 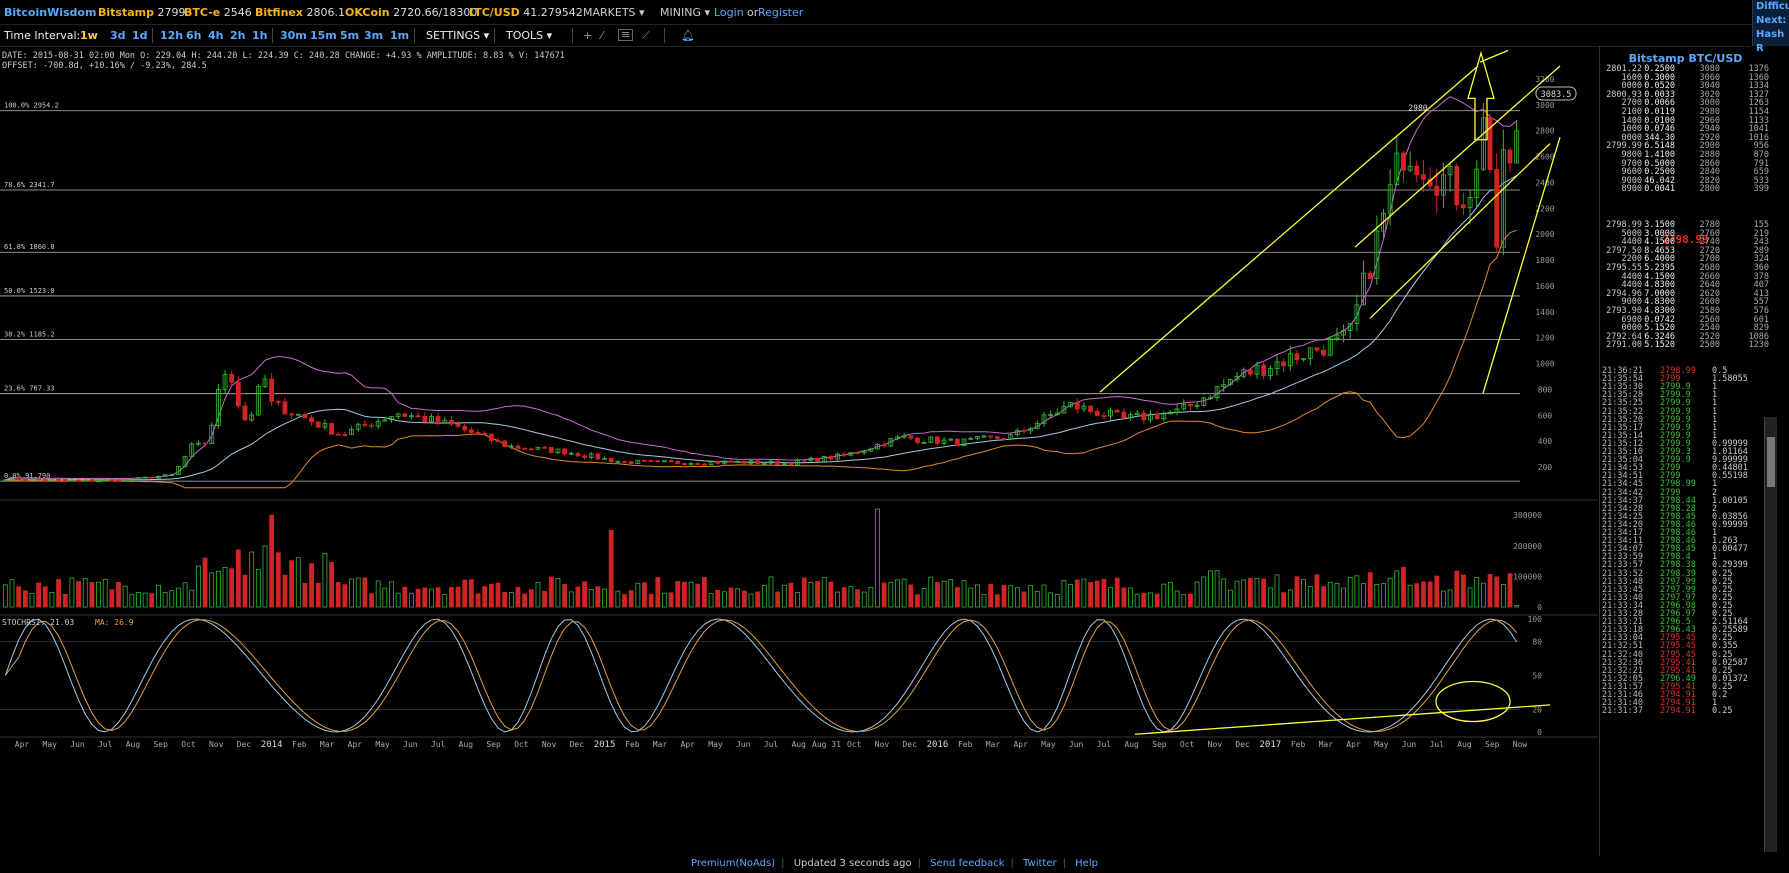 I want to click on feedback-link: Send feedback, so click(x=967, y=863).